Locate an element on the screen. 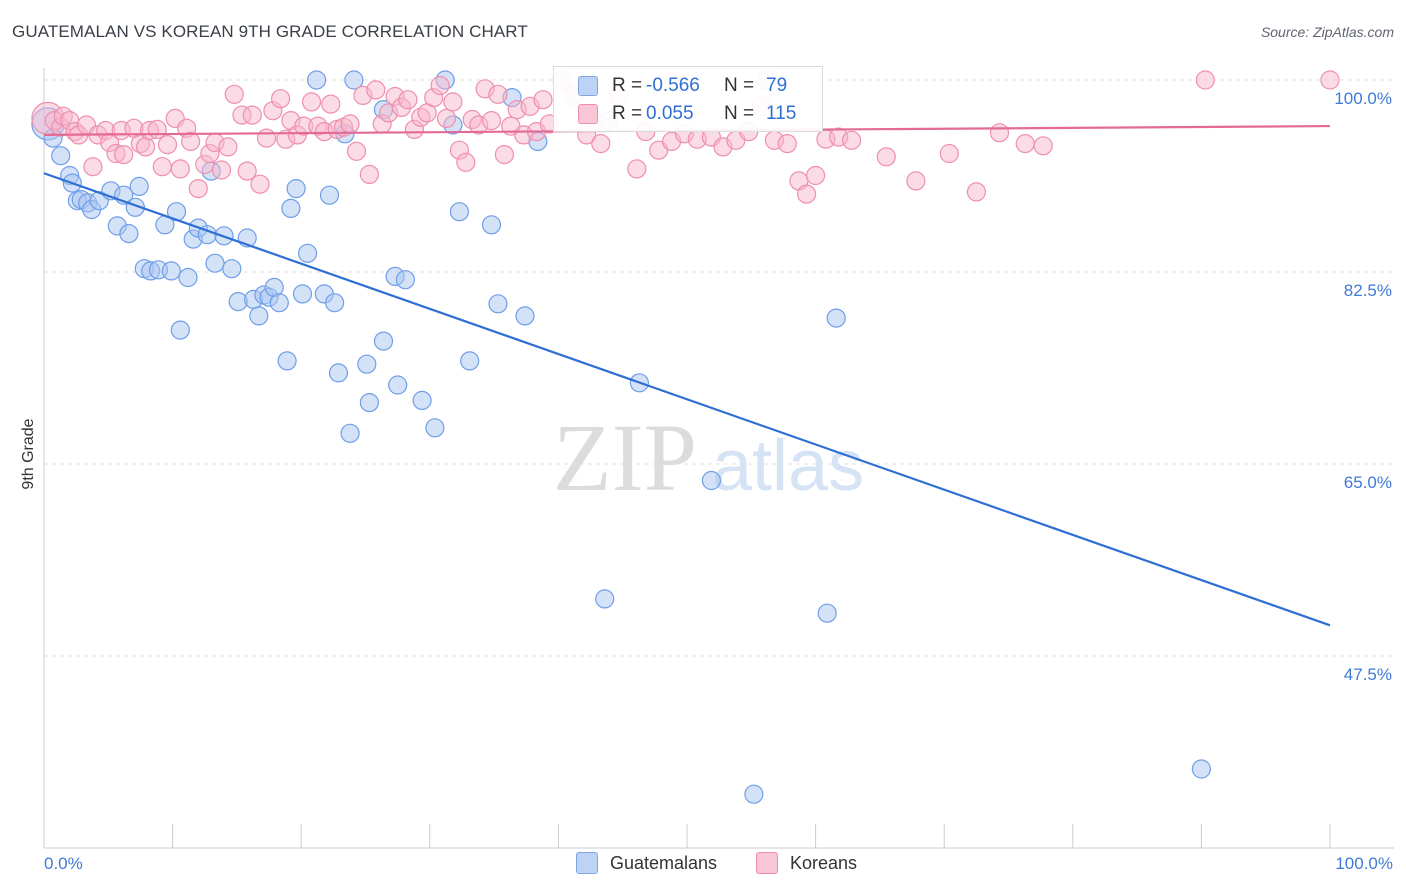 This screenshot has height=892, width=1406. watermark: ZIP atlas is located at coordinates (708, 457).